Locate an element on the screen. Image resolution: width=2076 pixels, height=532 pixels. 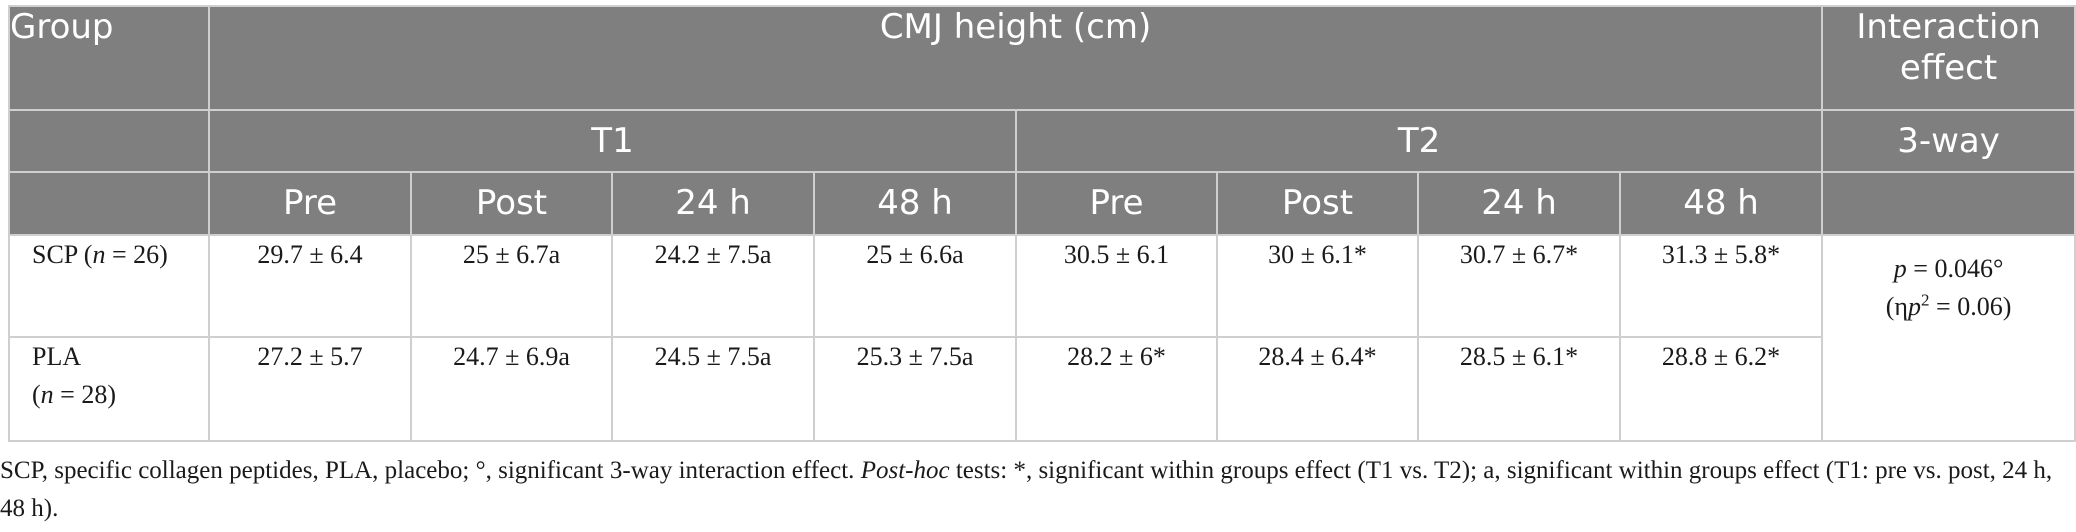
value-cell: 28.4 ± 6.4* is located at coordinates (1317, 389).